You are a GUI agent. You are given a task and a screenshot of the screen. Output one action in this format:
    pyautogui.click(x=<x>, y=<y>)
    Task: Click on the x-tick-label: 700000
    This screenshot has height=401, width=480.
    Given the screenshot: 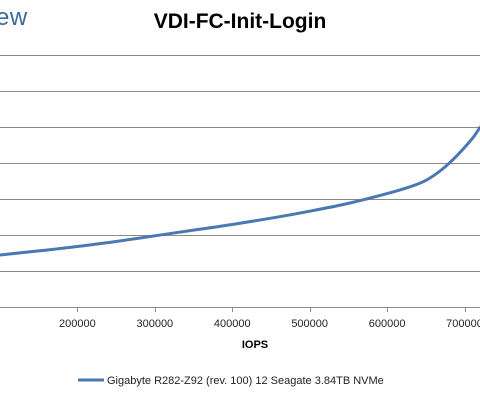 What is the action you would take?
    pyautogui.click(x=463, y=324)
    